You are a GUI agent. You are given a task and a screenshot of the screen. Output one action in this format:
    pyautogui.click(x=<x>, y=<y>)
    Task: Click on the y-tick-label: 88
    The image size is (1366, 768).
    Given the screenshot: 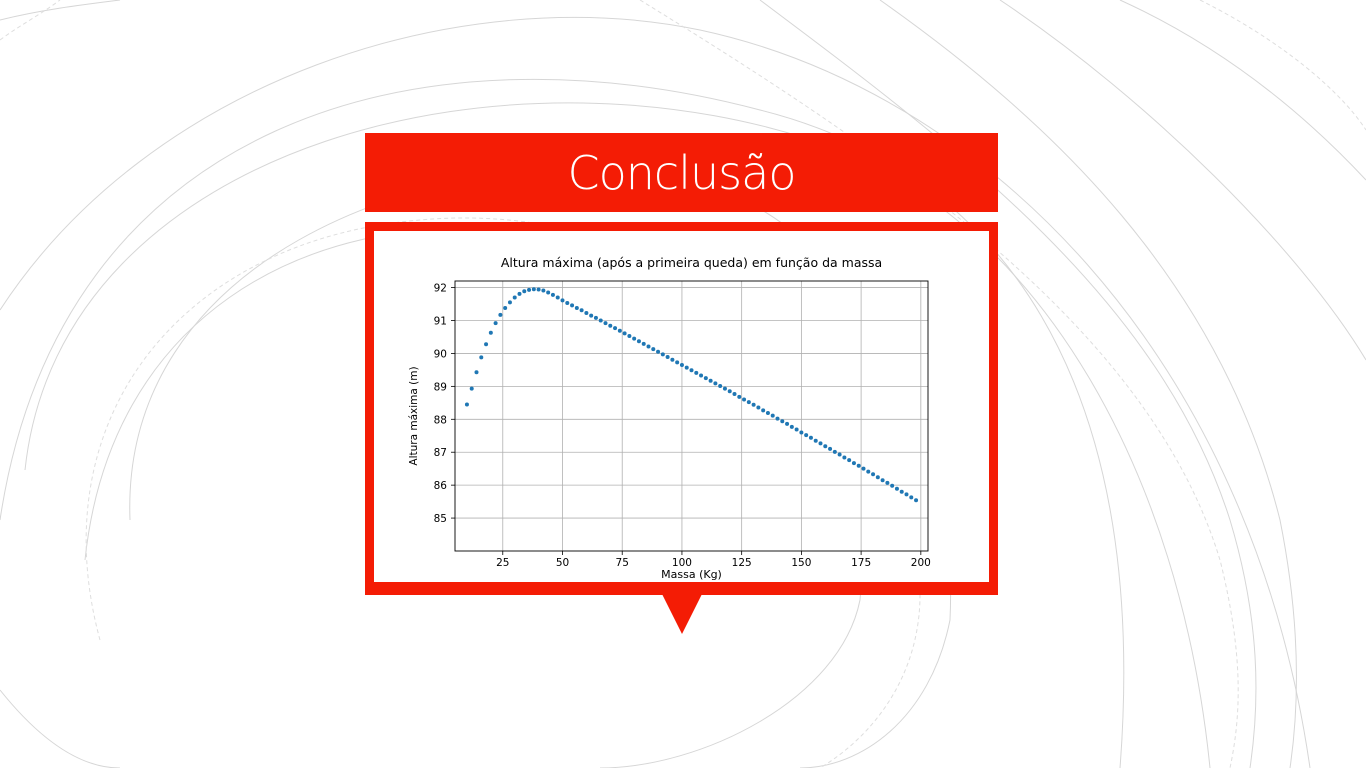 What is the action you would take?
    pyautogui.click(x=440, y=420)
    